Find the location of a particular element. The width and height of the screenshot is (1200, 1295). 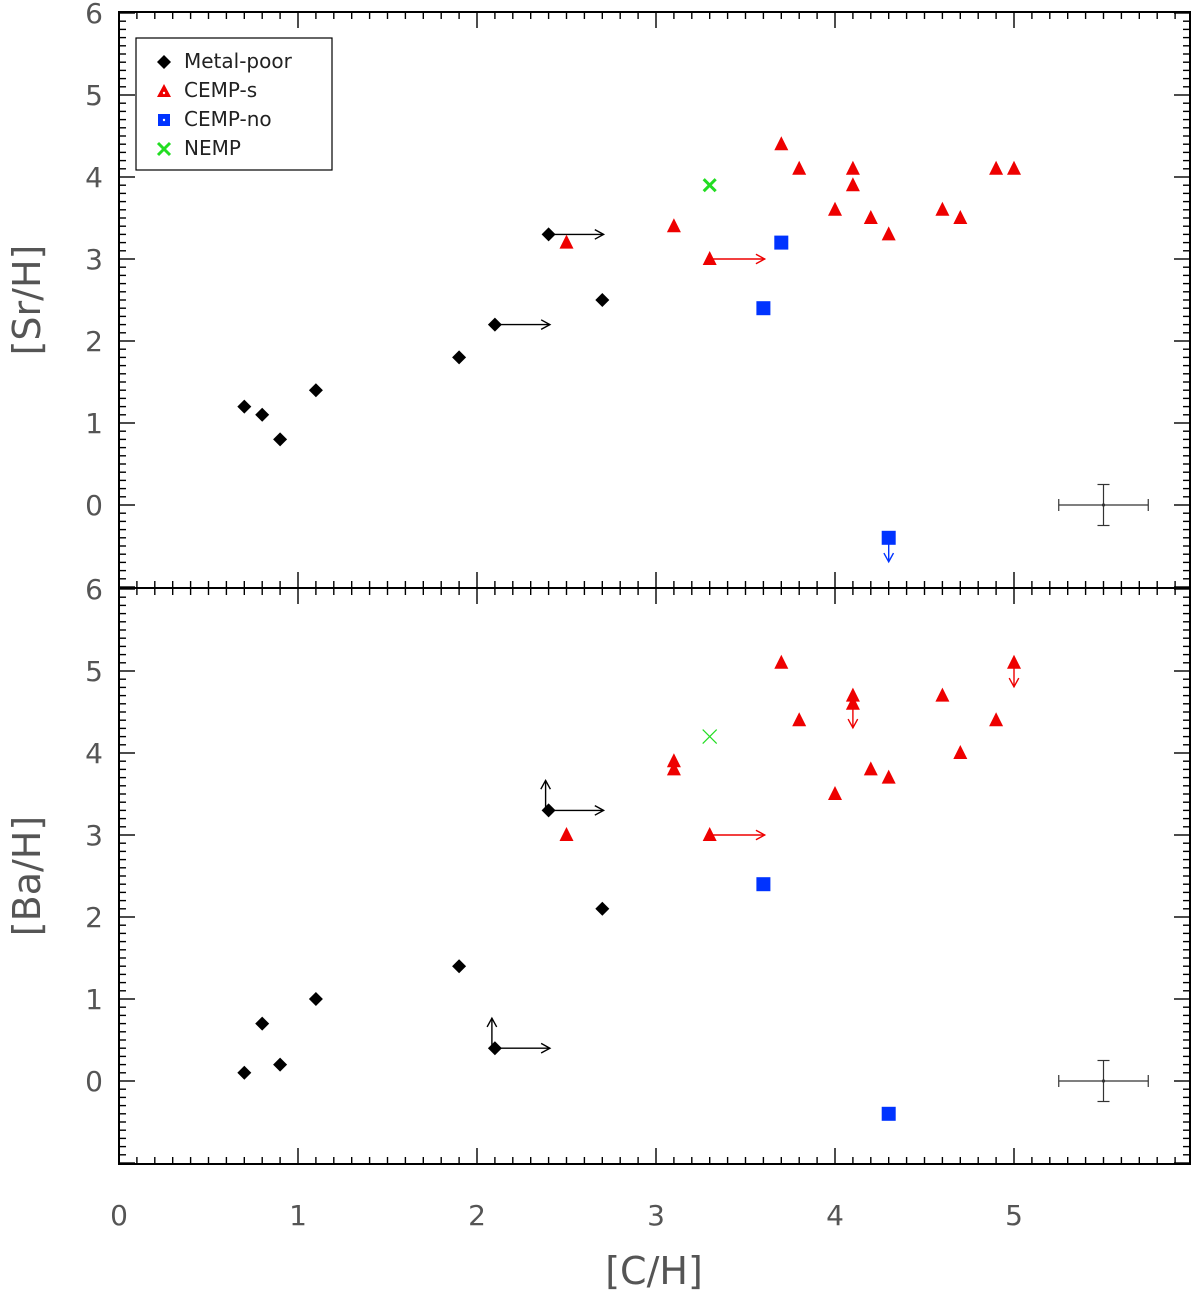

legend-label-cemp-no: CEMP-no is located at coordinates (228, 119).